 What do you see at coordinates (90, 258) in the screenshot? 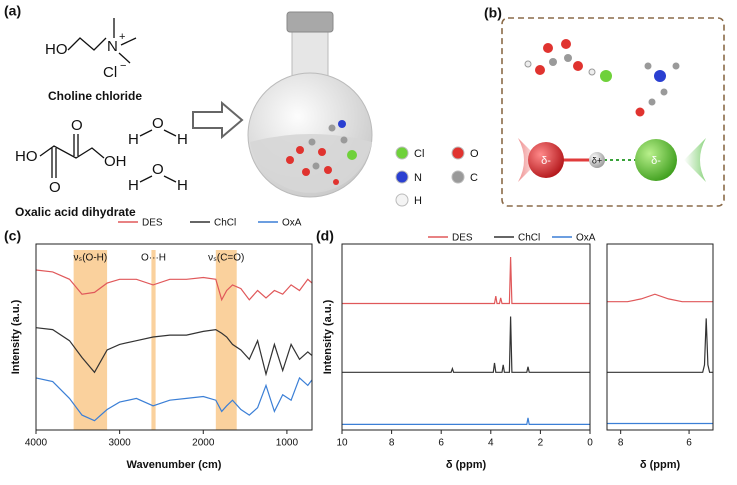
I see `annotation: νₛ(O-H)` at bounding box center [90, 258].